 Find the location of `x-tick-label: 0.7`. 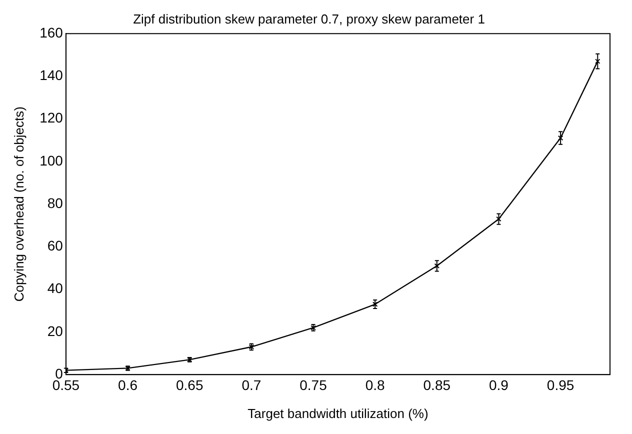

x-tick-label: 0.7 is located at coordinates (252, 384).